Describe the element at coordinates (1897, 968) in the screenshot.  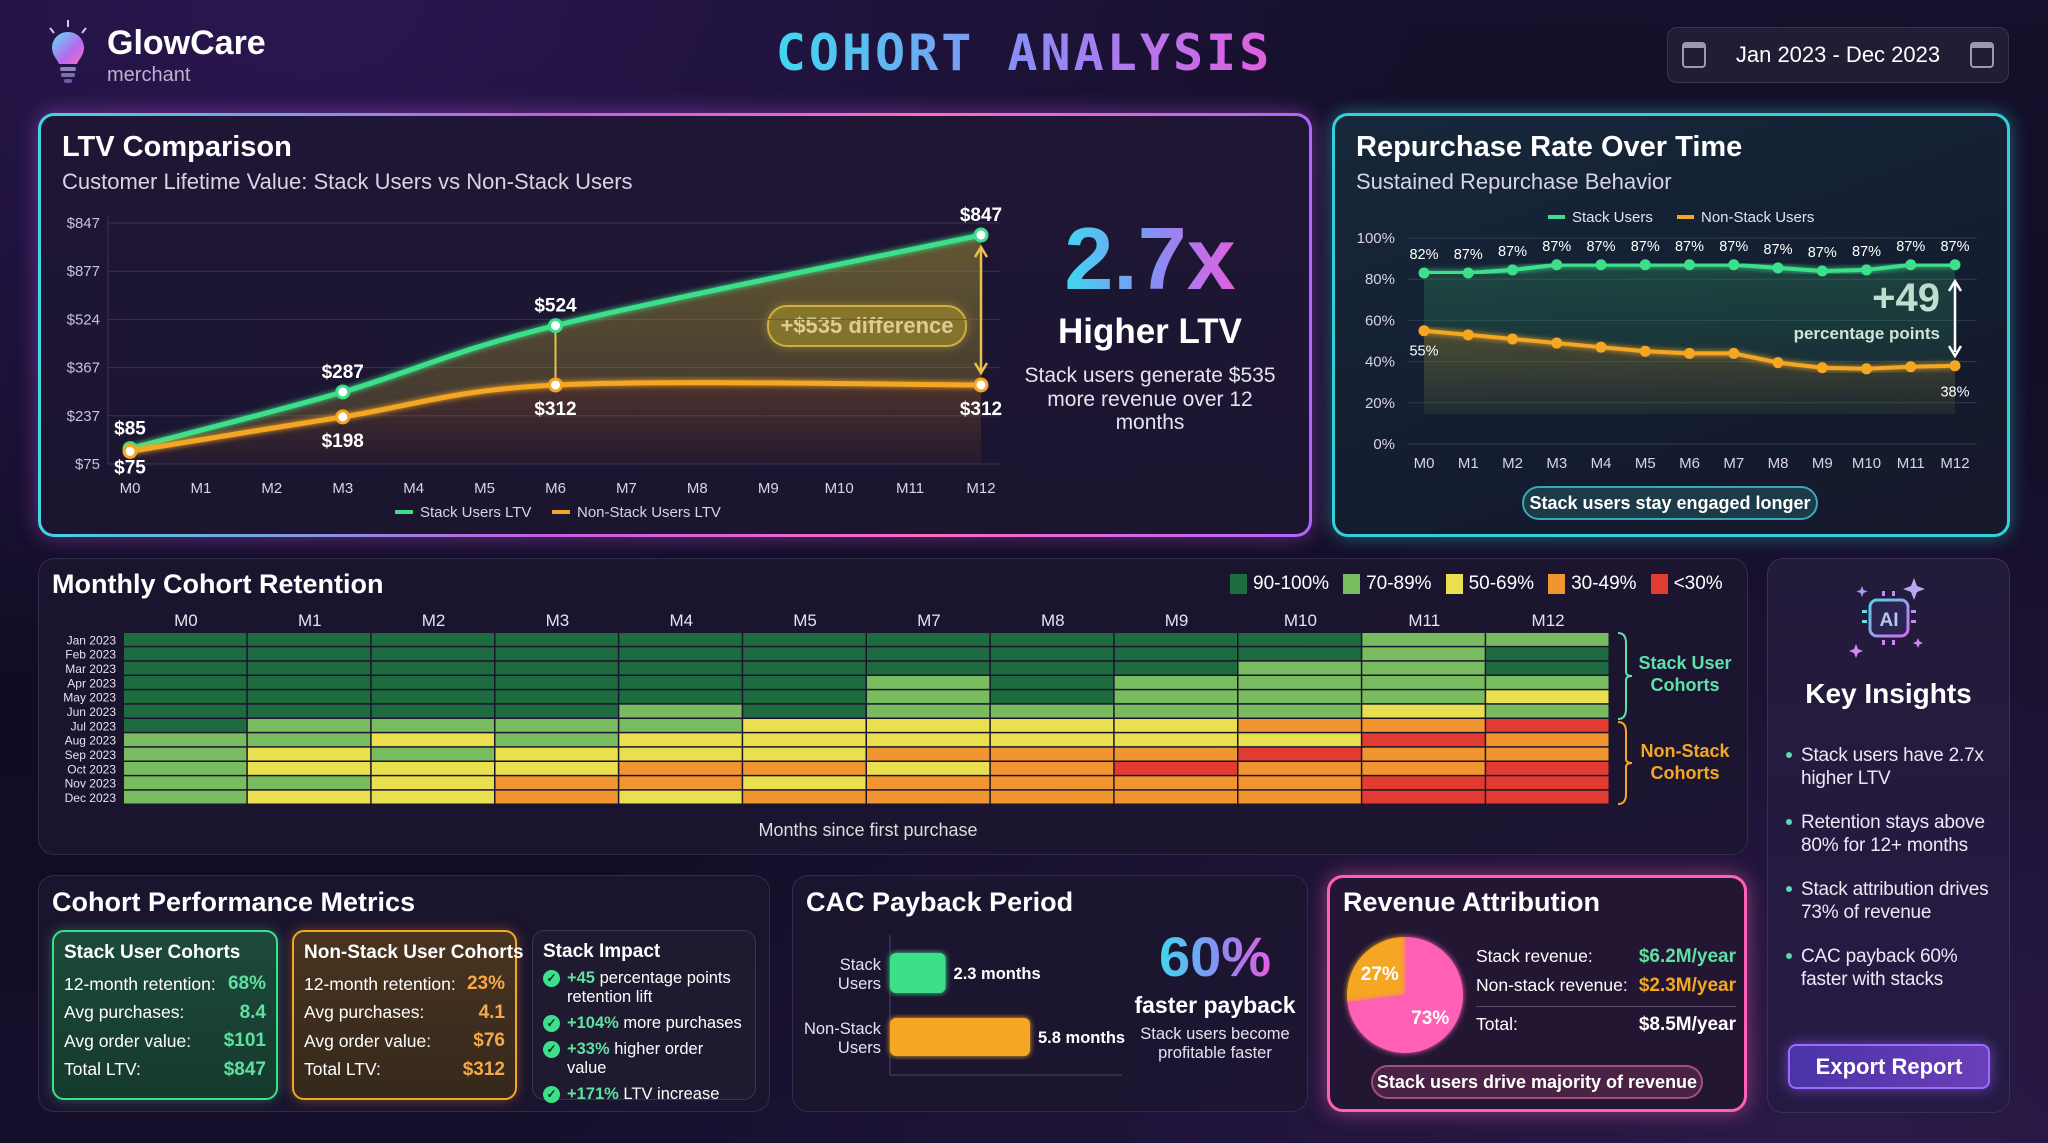
I see `insight-item: CAC payback 60% faster with stacks` at that location.